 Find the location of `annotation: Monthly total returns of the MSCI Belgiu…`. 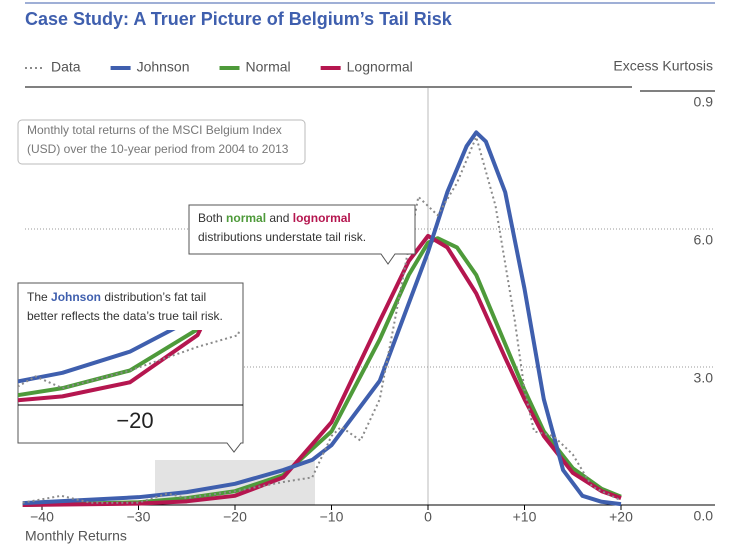

annotation: Monthly total returns of the MSCI Belgiu… is located at coordinates (154, 130).